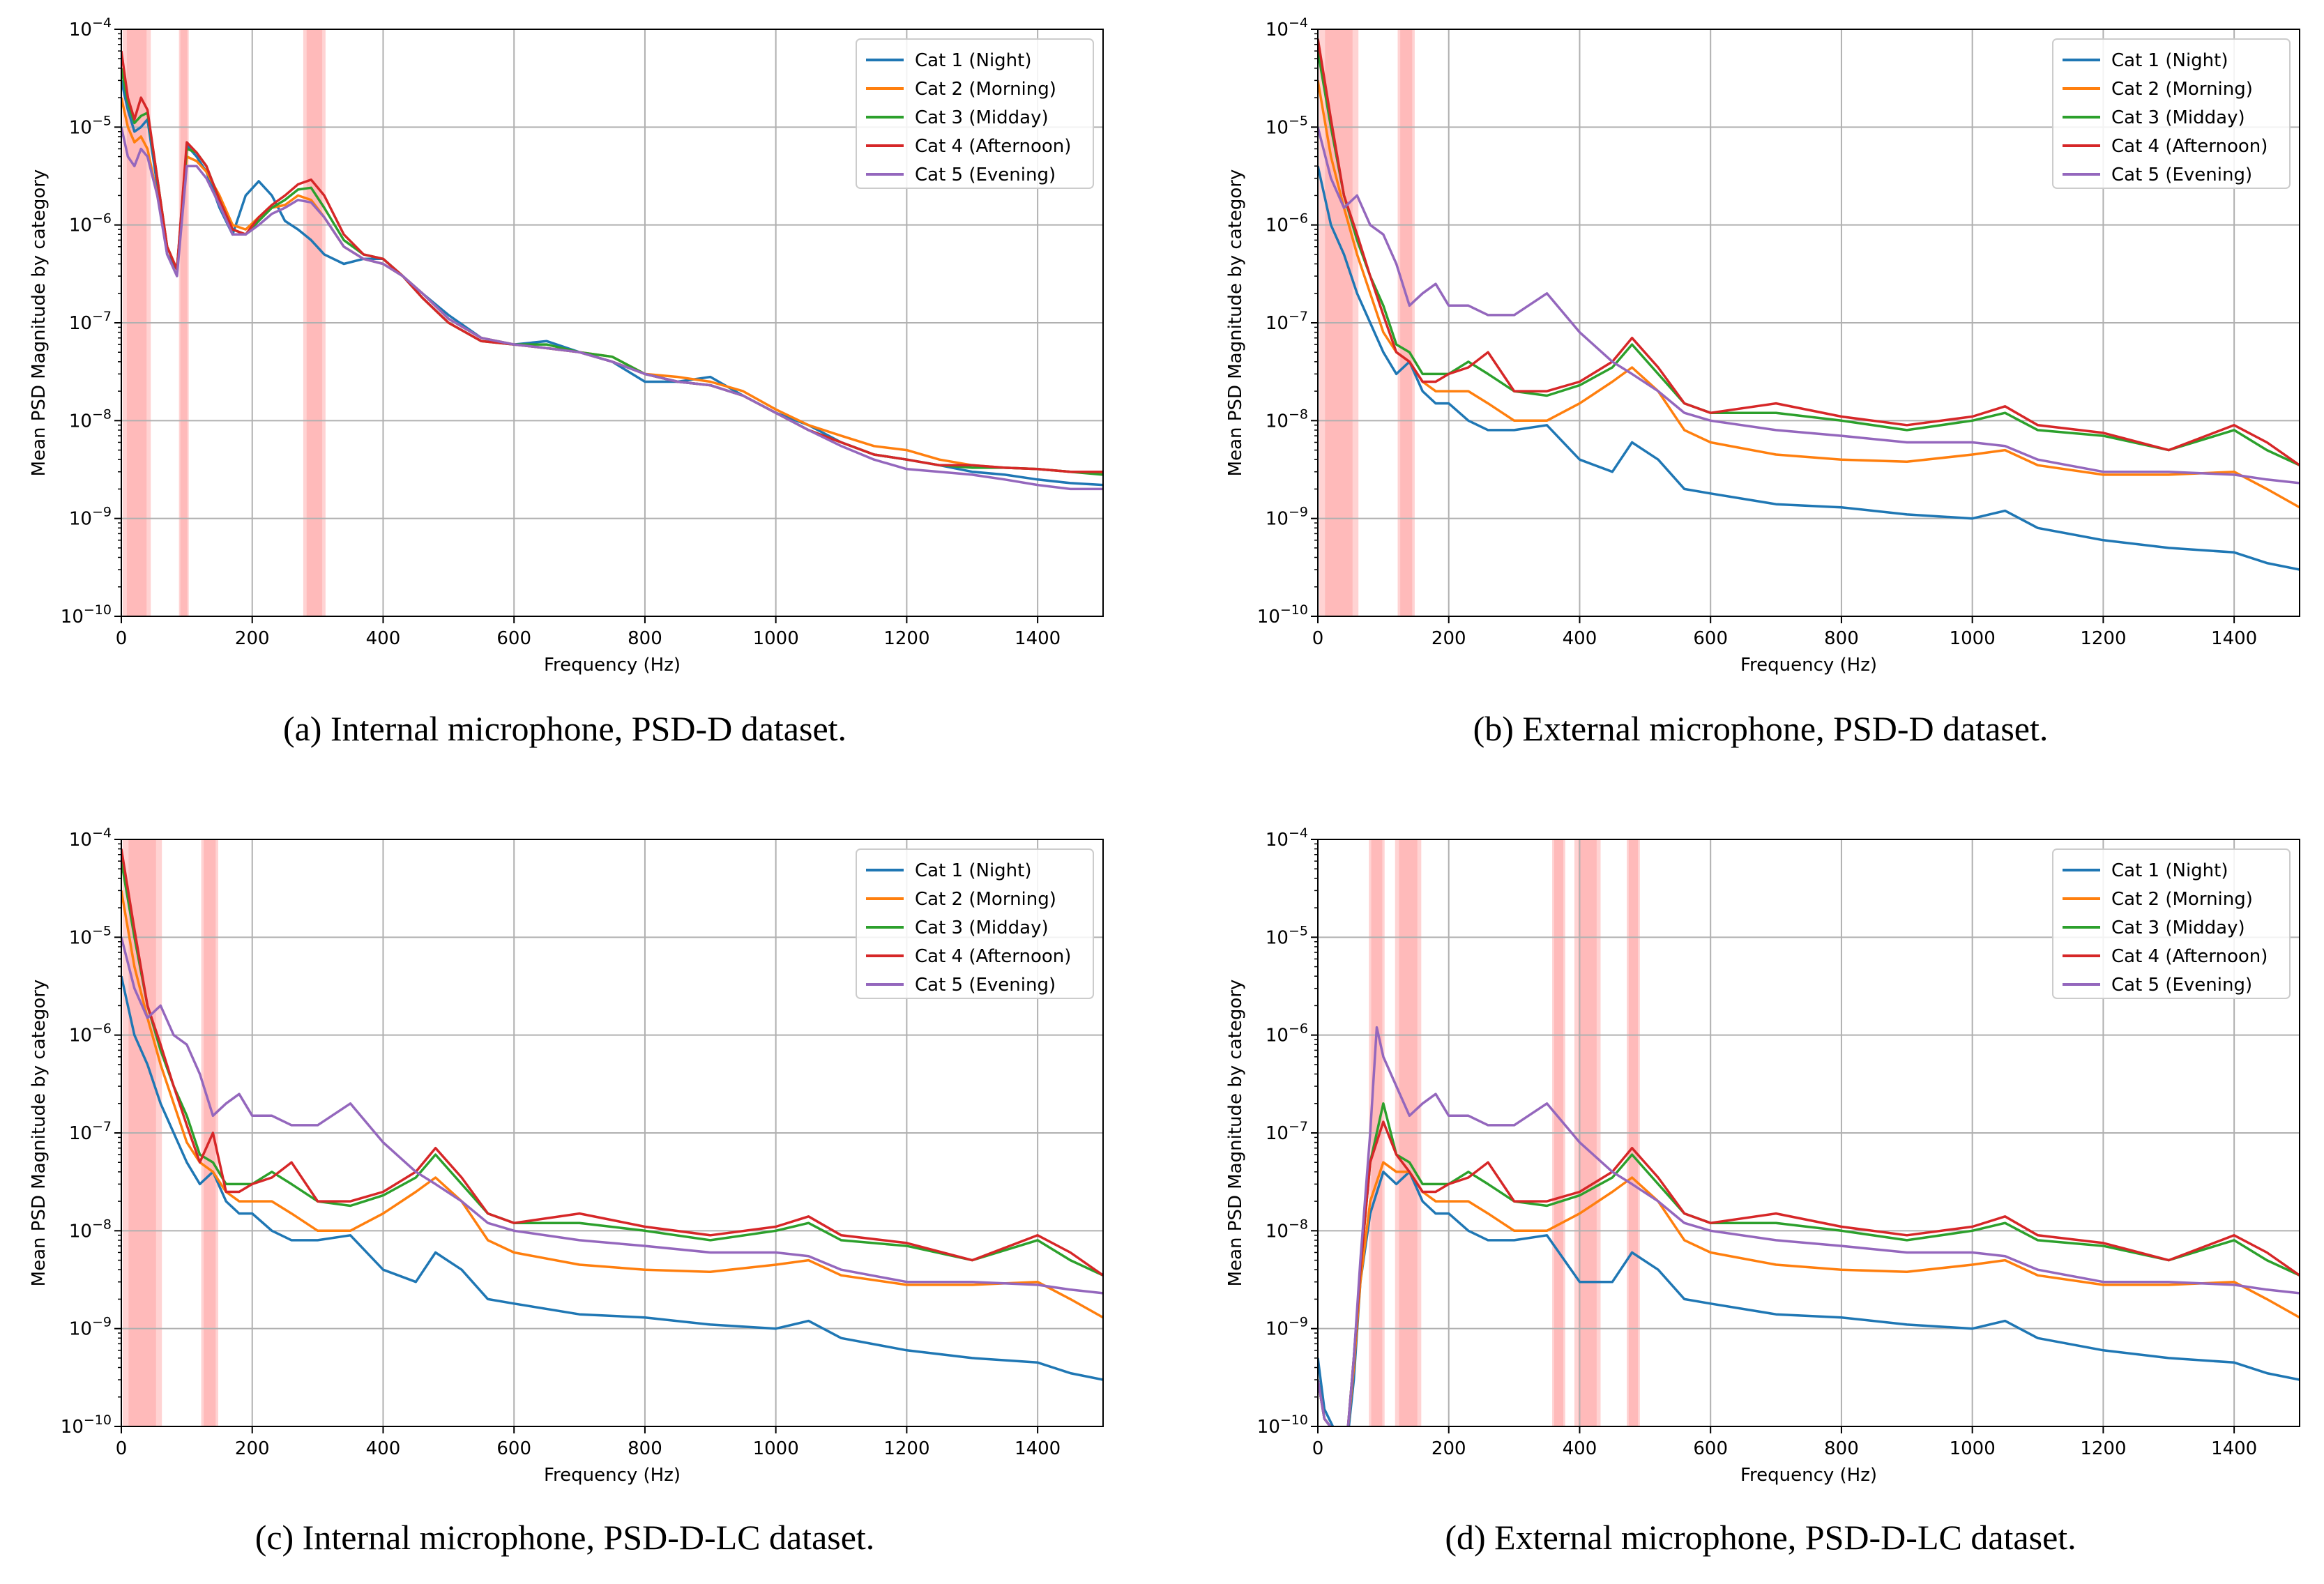  What do you see at coordinates (1761, 728) in the screenshot?
I see `subfigure-caption: (b) External microphone, PSD-D dataset.` at bounding box center [1761, 728].